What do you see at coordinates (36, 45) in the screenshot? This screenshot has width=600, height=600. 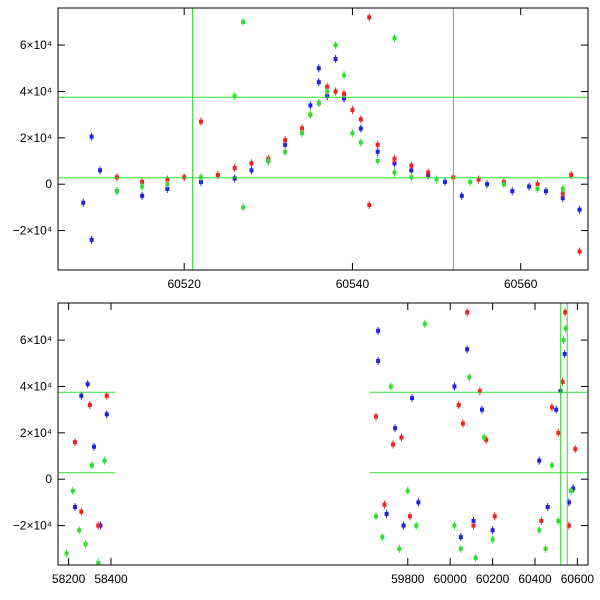 I see `y-tick-label: 6×10⁴` at bounding box center [36, 45].